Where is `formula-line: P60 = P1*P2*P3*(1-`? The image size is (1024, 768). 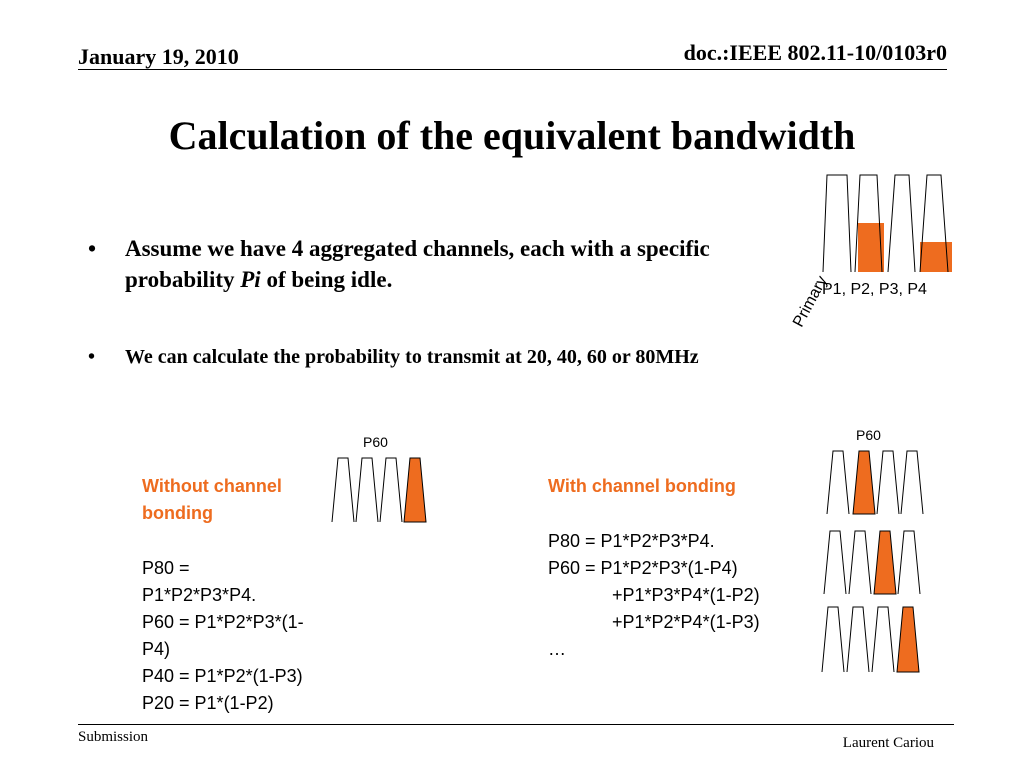 formula-line: P60 = P1*P2*P3*(1- is located at coordinates (223, 622).